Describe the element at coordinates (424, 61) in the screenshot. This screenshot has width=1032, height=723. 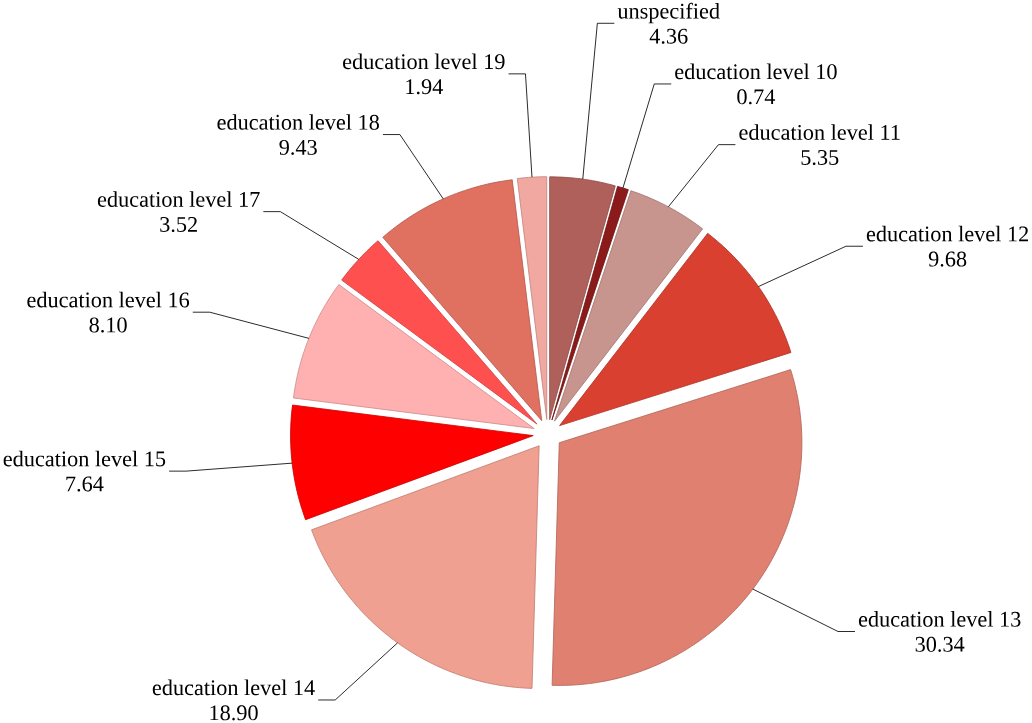
I see `slice-label: education level 19` at that location.